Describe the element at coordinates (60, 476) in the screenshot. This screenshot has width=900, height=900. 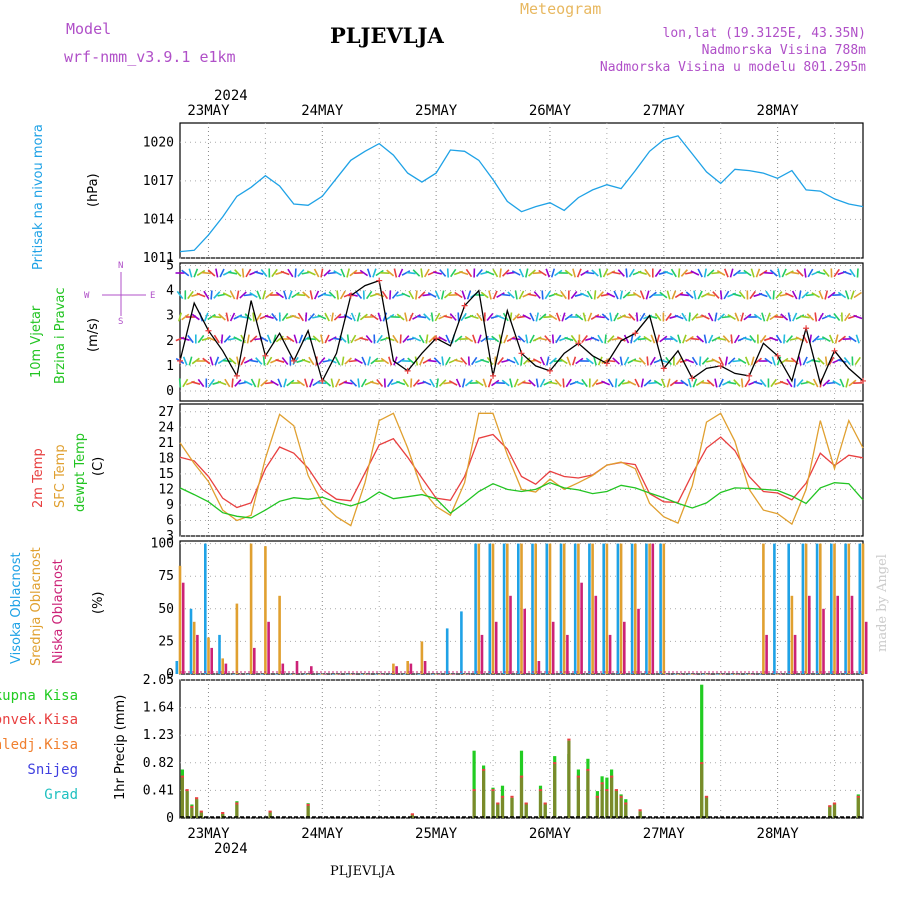
I see `temp-ylabel-sfc: SFC Temp` at that location.